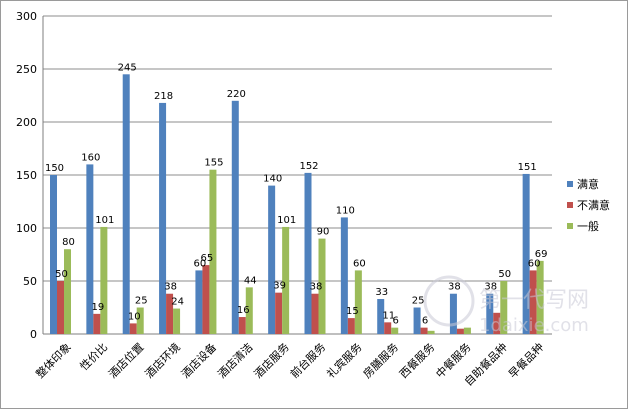 The height and width of the screenshot is (409, 628). I want to click on y-tick-label: 100, so click(26, 228).